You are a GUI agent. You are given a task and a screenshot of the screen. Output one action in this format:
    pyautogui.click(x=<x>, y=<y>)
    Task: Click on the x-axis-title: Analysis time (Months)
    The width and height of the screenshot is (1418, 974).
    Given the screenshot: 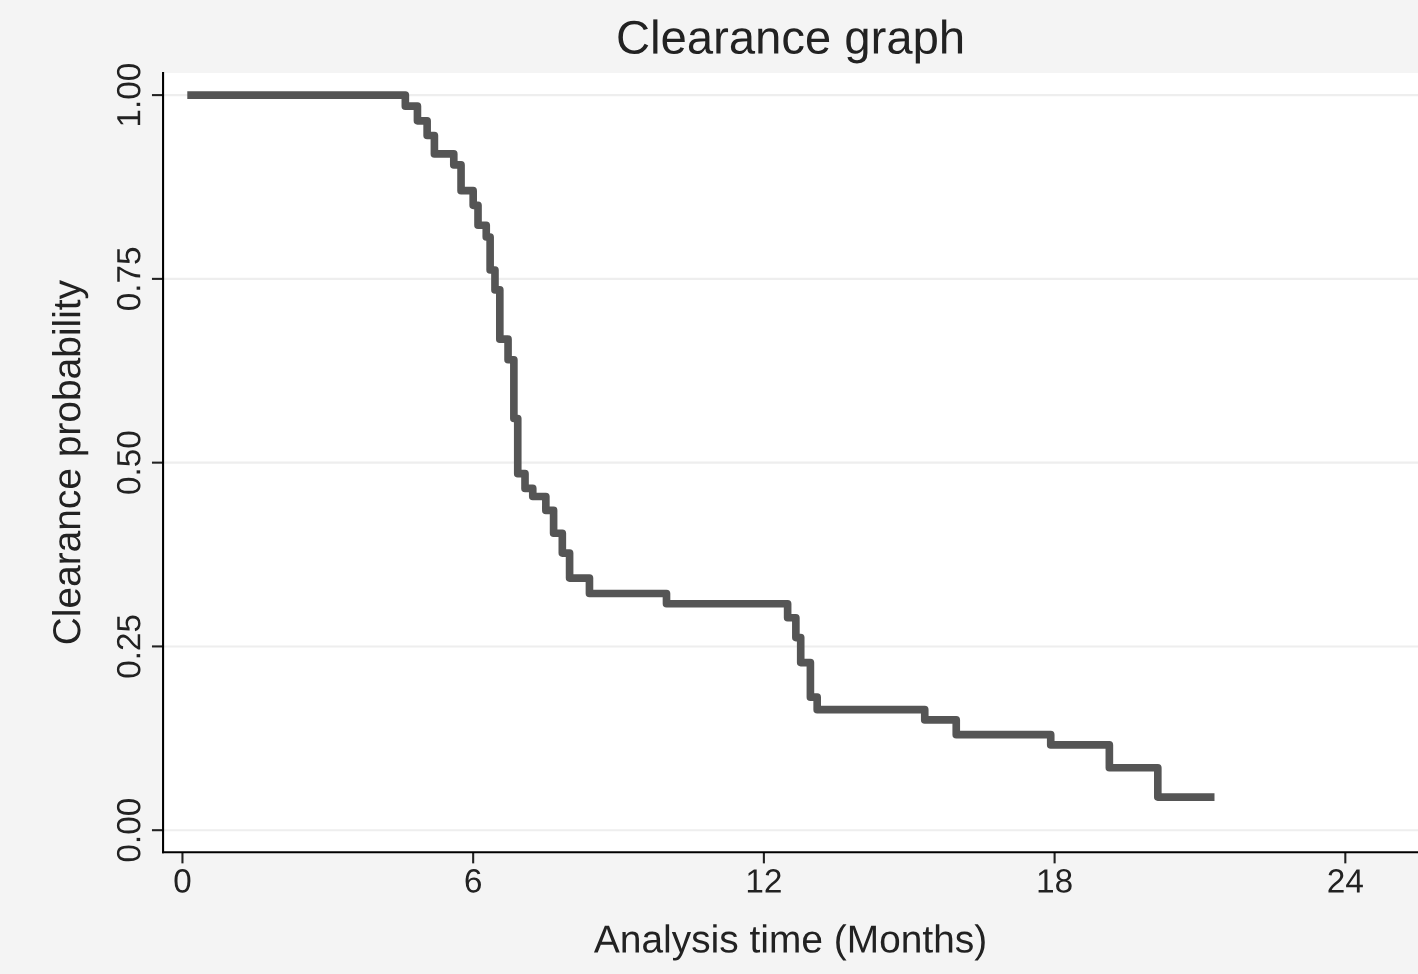 What is the action you would take?
    pyautogui.click(x=789, y=942)
    